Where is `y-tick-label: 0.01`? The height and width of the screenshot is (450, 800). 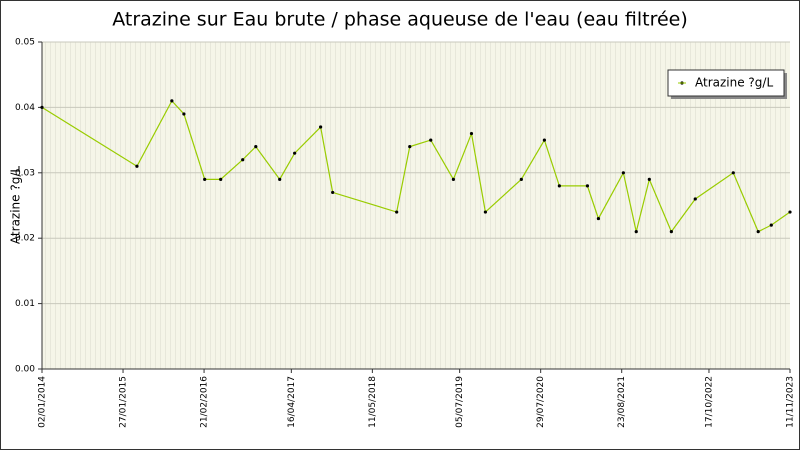 y-tick-label: 0.01 is located at coordinates (25, 304).